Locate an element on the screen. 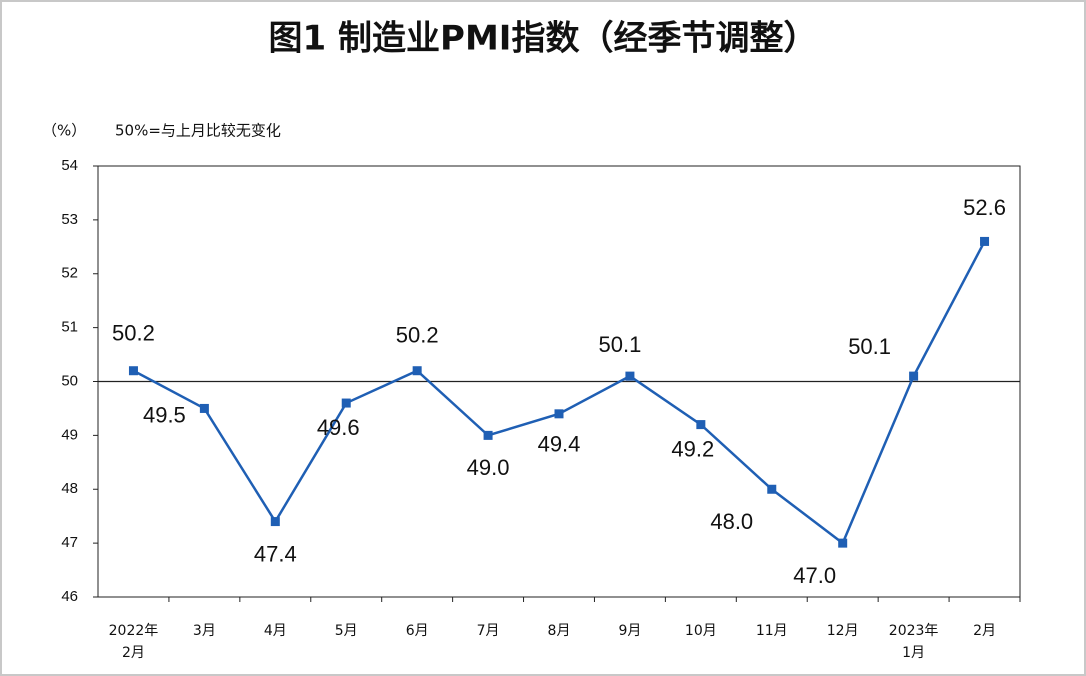 This screenshot has width=1086, height=676. value-label: 48.0 is located at coordinates (731, 521).